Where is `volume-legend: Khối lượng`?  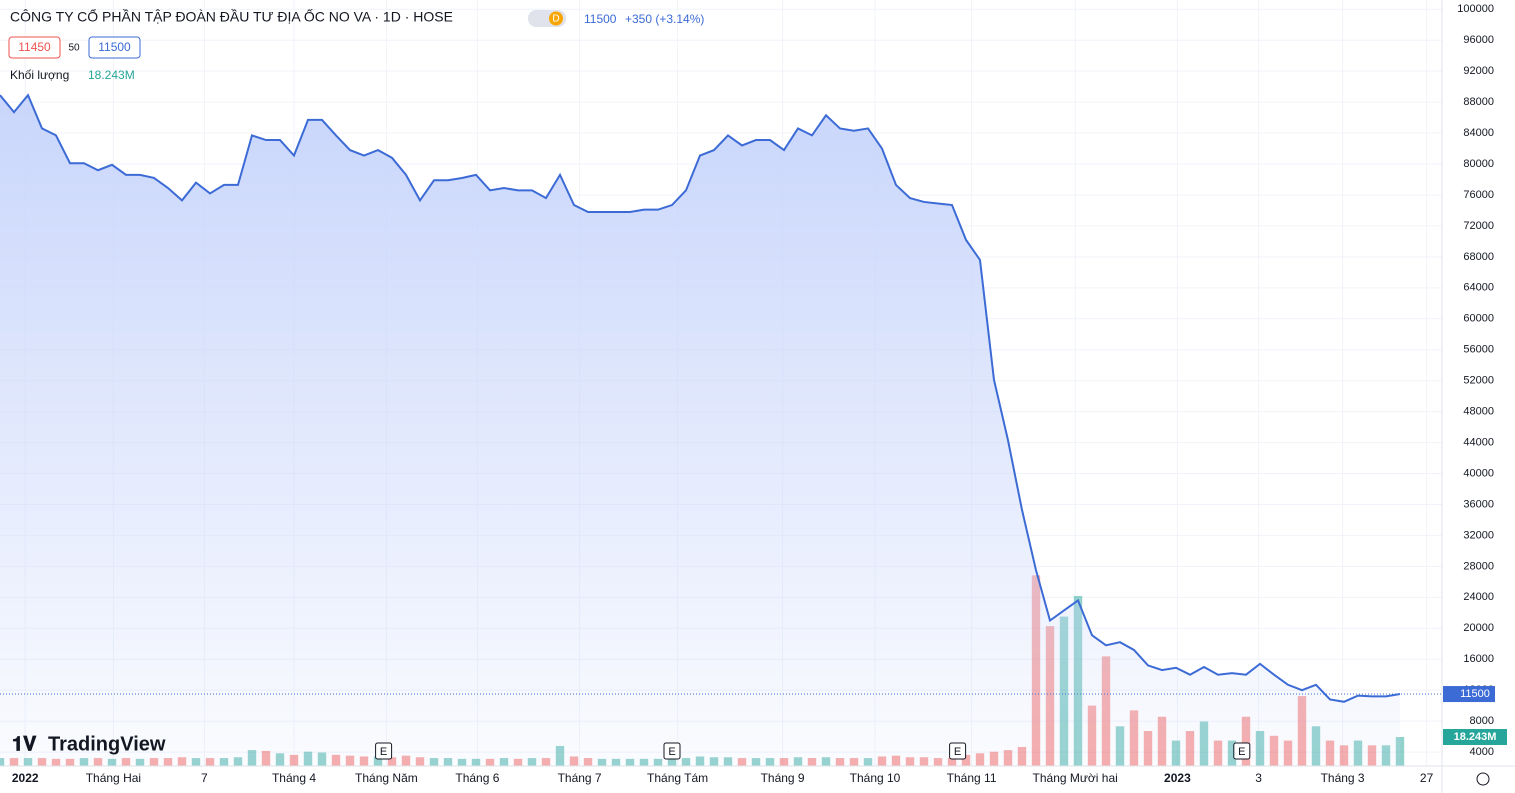 volume-legend: Khối lượng is located at coordinates (39, 75).